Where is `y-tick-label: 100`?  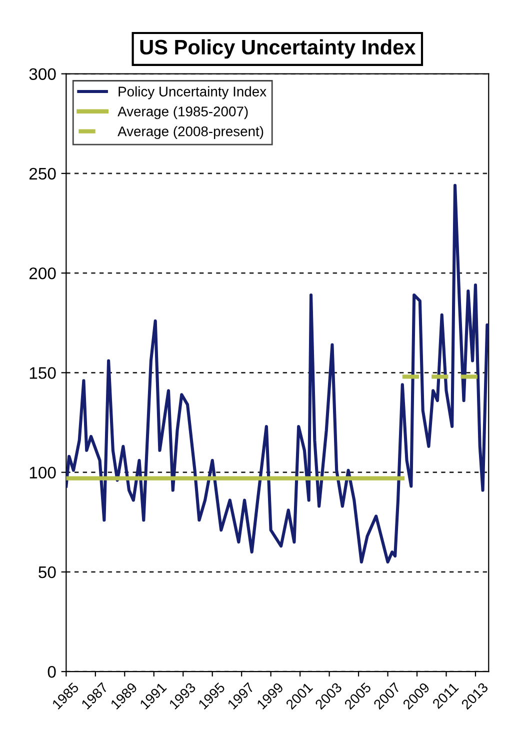
y-tick-label: 100 is located at coordinates (43, 472).